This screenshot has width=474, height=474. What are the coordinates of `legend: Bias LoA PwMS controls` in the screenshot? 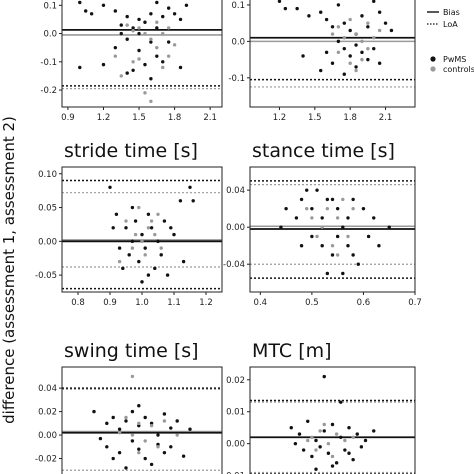 It's located at (450, 41).